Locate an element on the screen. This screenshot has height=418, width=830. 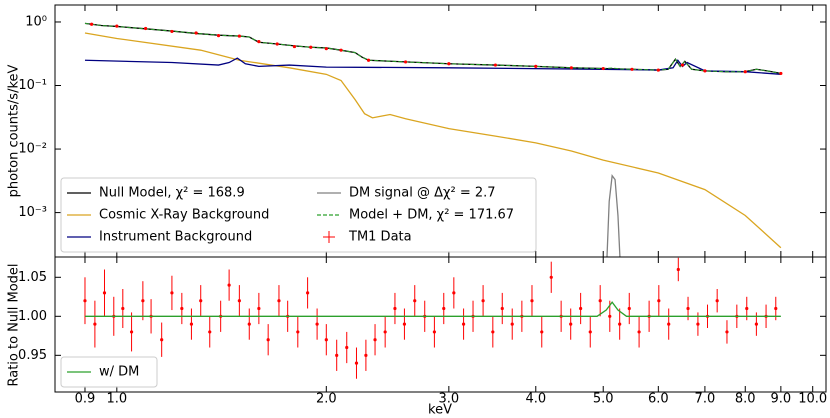
y-tick-label: 1.00 is located at coordinates (32, 316).